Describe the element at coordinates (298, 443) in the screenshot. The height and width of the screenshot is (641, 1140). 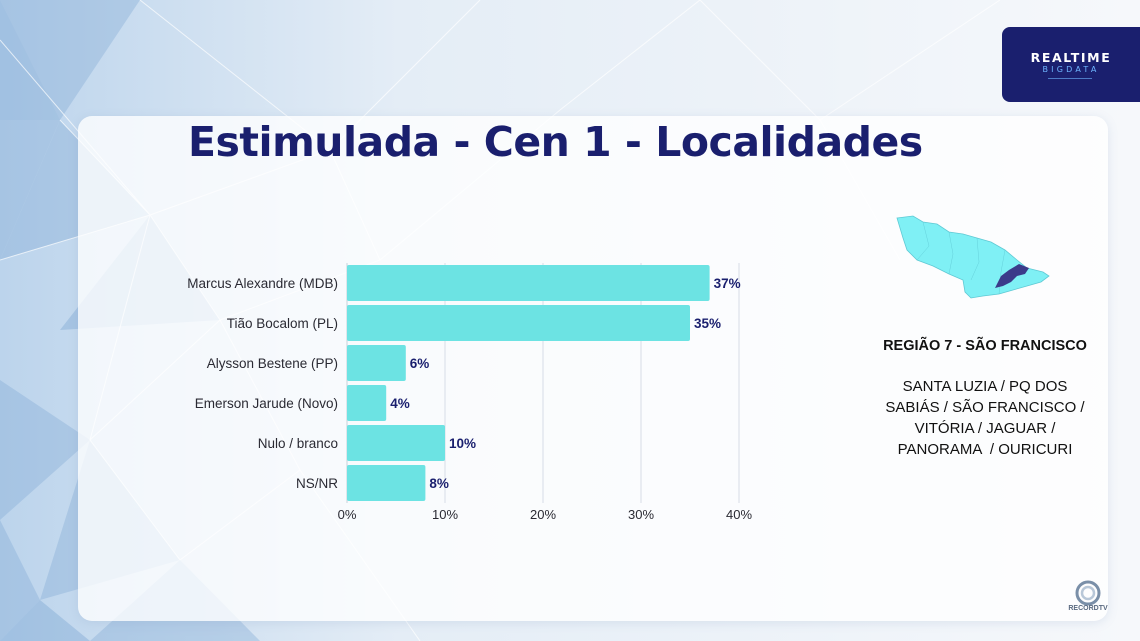
I see `category-label: Nulo / branco` at that location.